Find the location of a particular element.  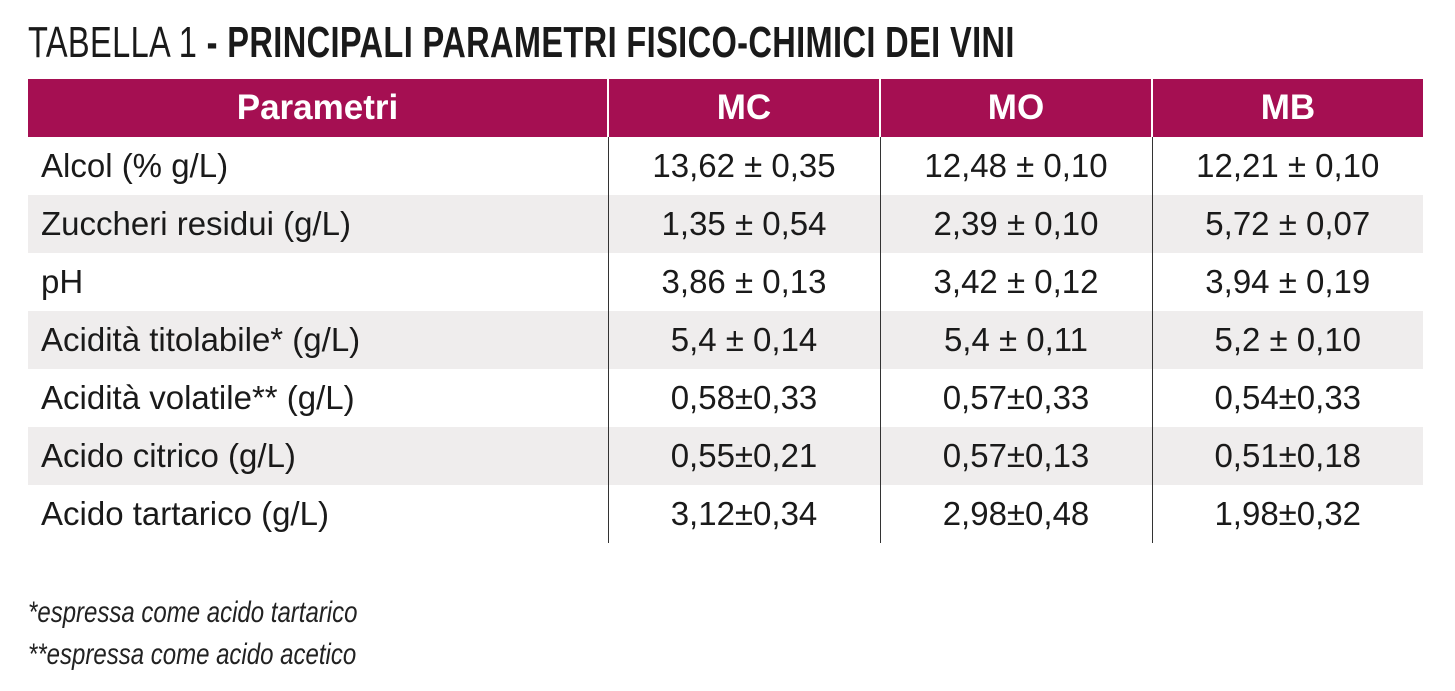

table-cell: 5,72 ± 0,07 is located at coordinates (1287, 224).